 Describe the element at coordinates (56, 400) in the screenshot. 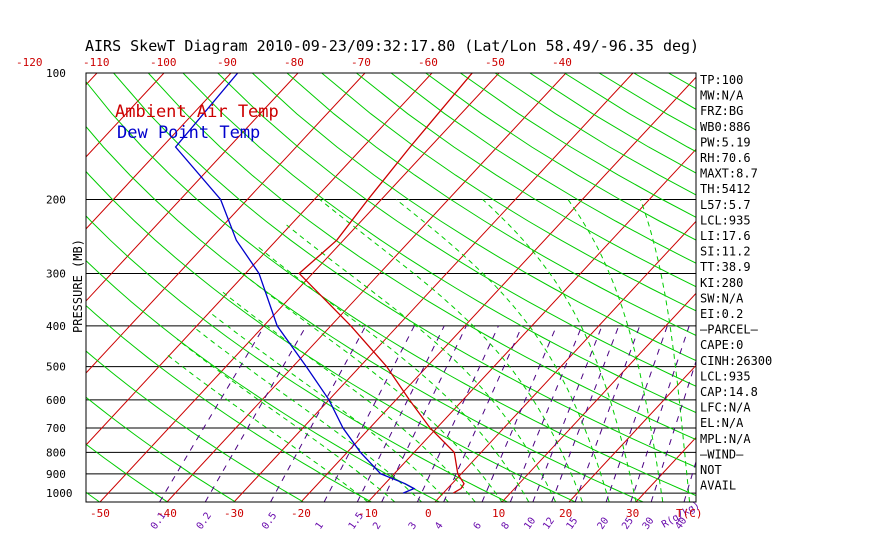

I see `pressure-tick-label: 600` at that location.